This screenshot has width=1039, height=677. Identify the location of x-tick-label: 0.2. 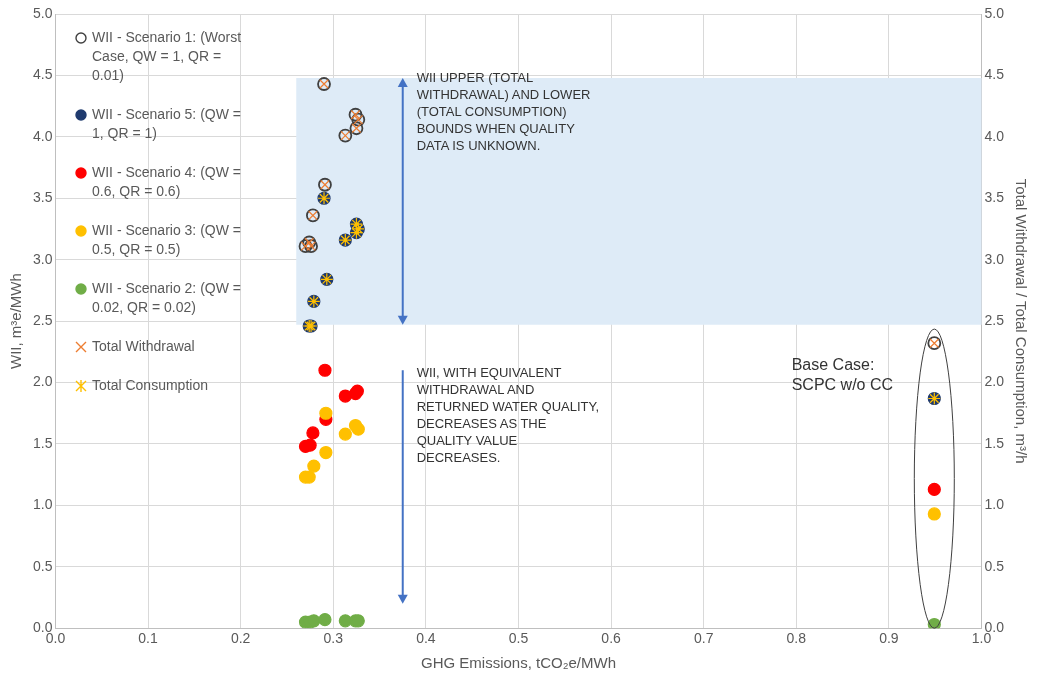
(240, 638).